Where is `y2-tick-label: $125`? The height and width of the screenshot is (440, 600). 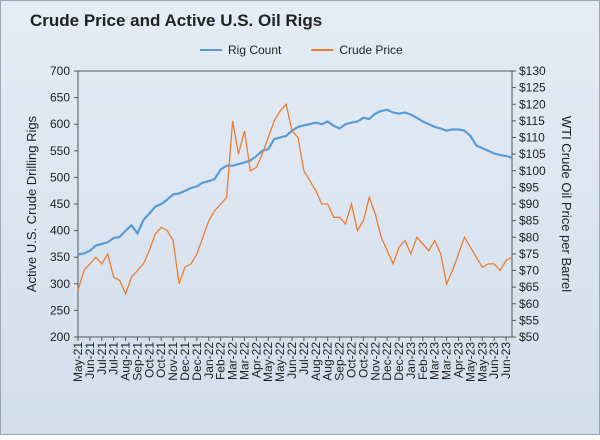
y2-tick-label: $125 is located at coordinates (532, 88).